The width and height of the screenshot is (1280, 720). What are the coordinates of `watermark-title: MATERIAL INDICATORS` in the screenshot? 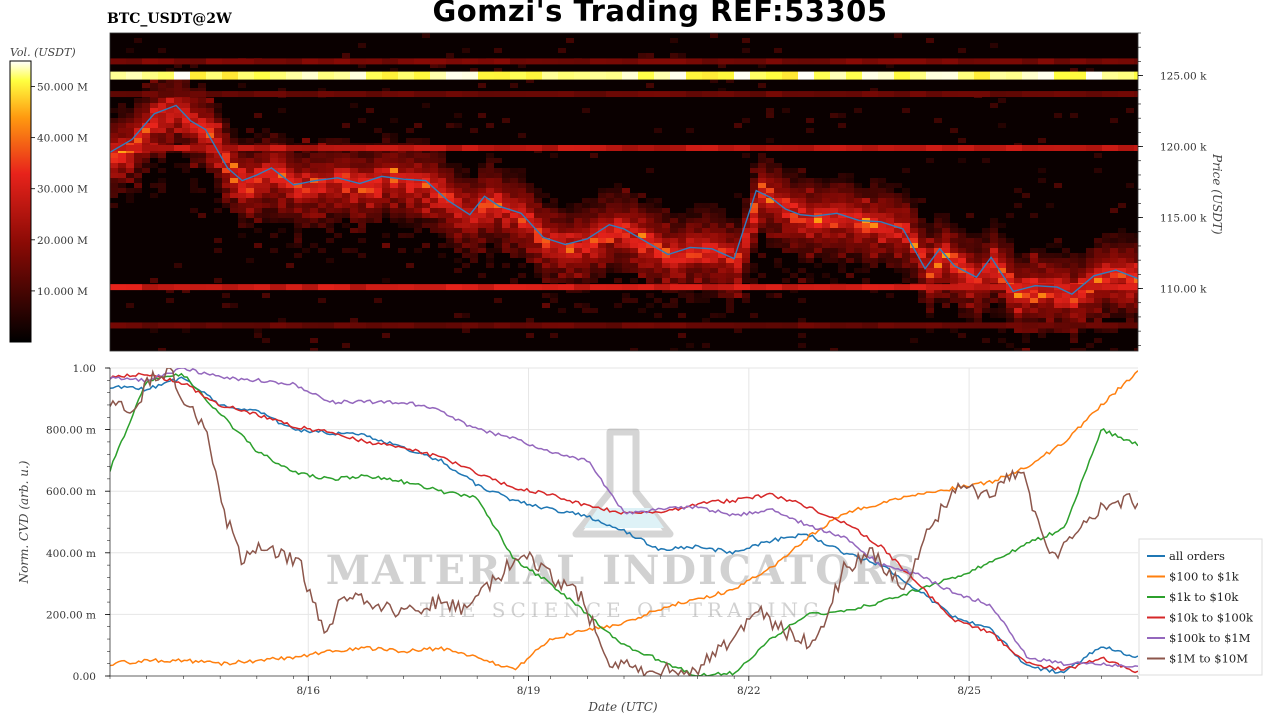 It's located at (622, 570).